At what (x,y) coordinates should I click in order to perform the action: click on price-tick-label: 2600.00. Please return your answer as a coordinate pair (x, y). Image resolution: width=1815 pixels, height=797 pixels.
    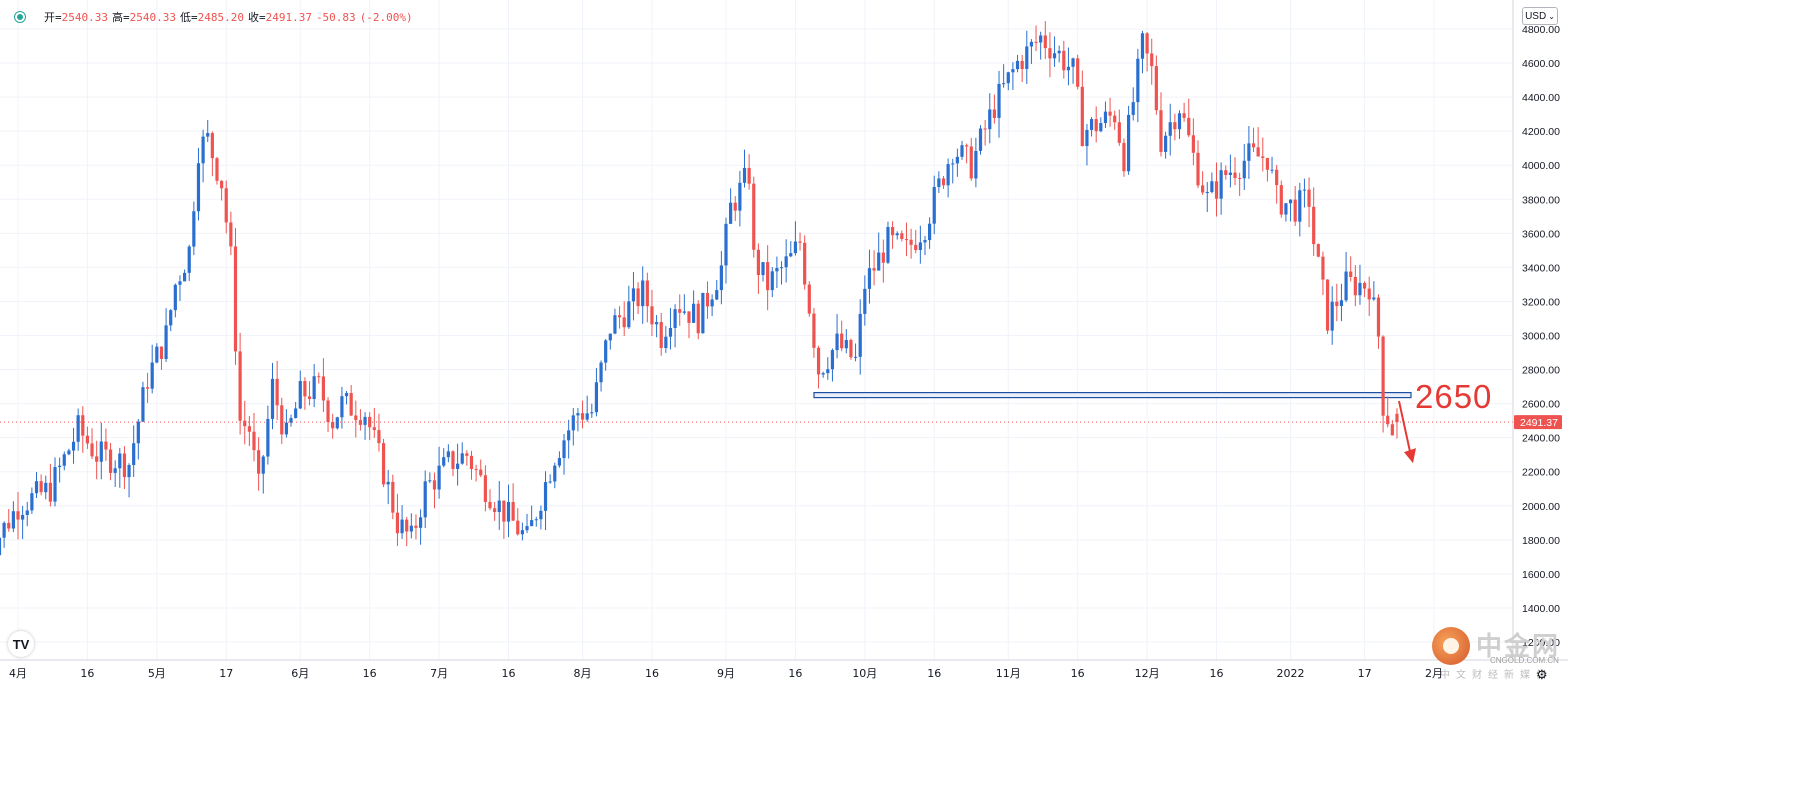
    Looking at the image, I should click on (1541, 405).